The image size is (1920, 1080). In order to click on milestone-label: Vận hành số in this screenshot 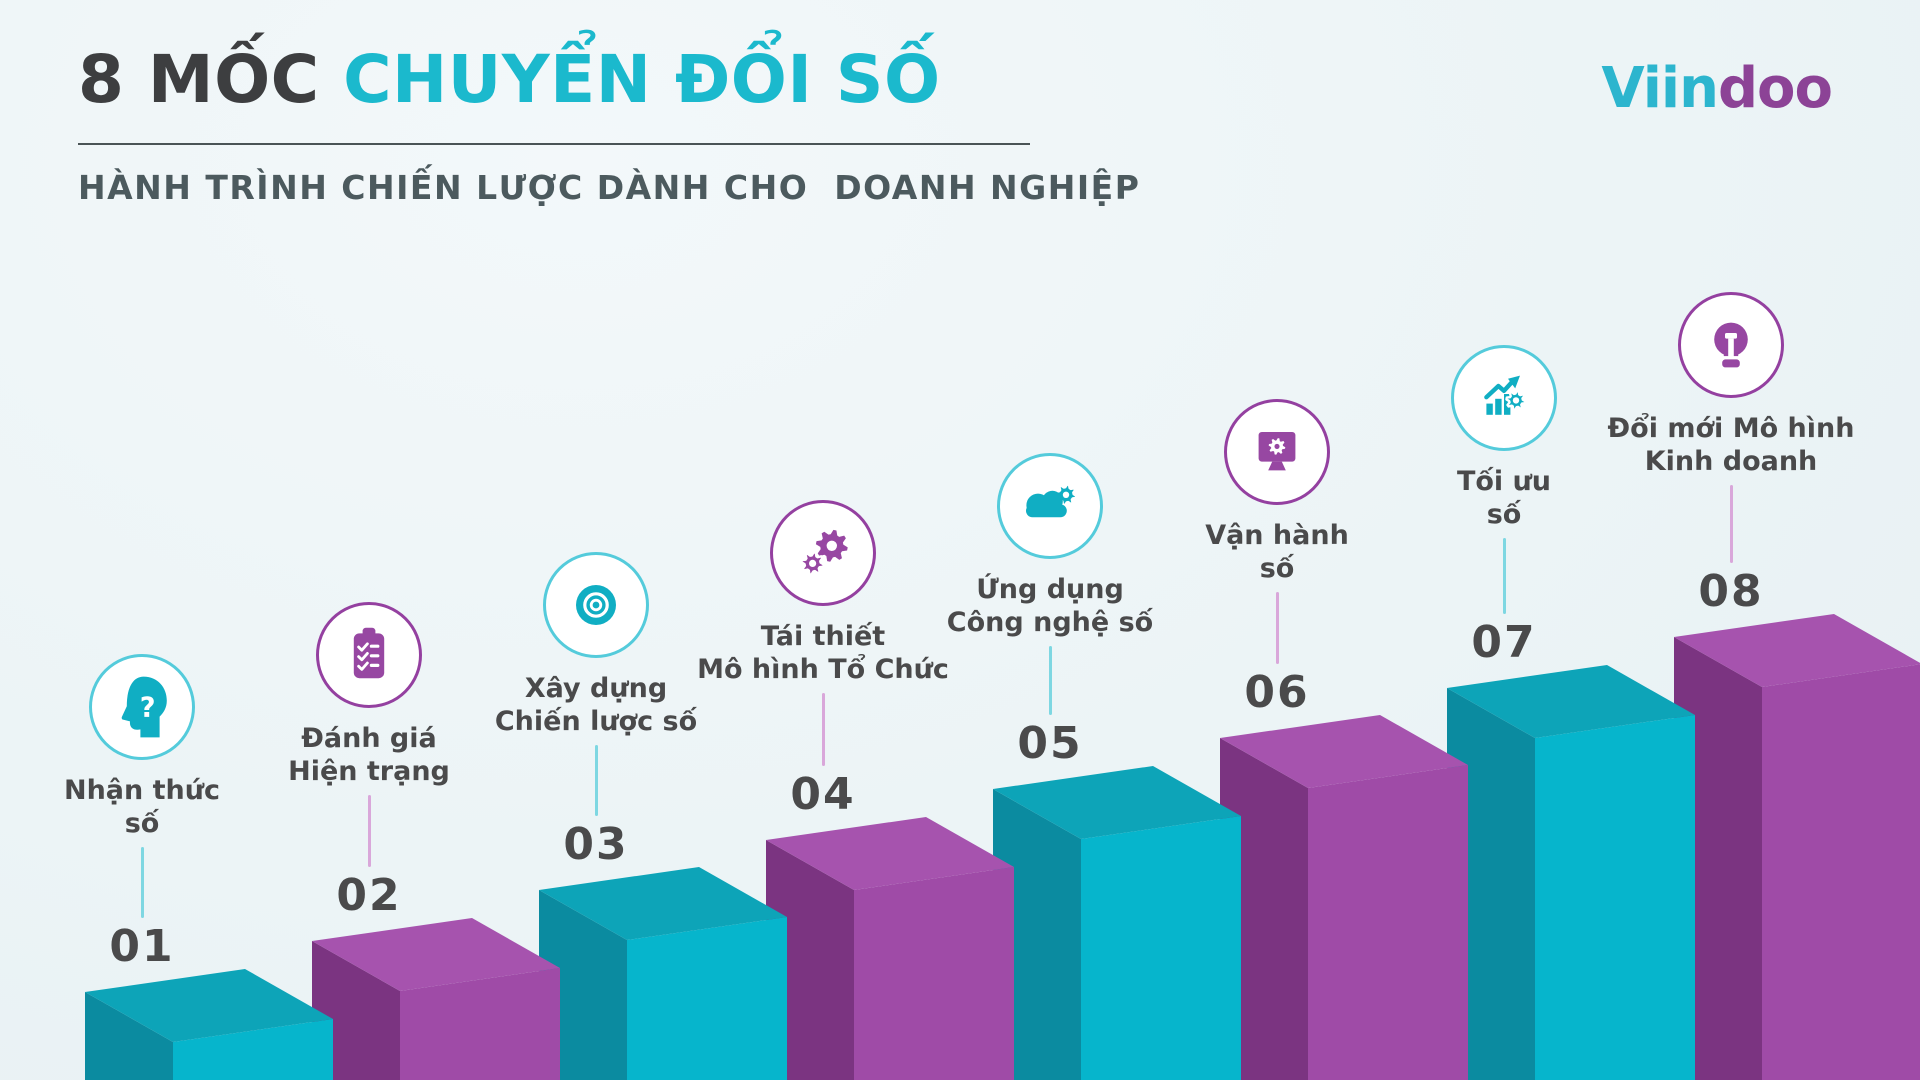, I will do `click(1277, 552)`.